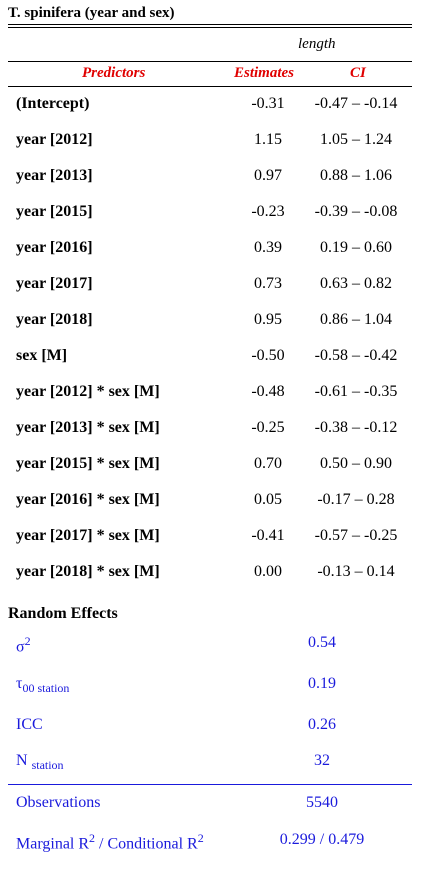  I want to click on table-row: year [2015] * sex [M] 0.70 0.50 – 0.90, so click(214, 467).